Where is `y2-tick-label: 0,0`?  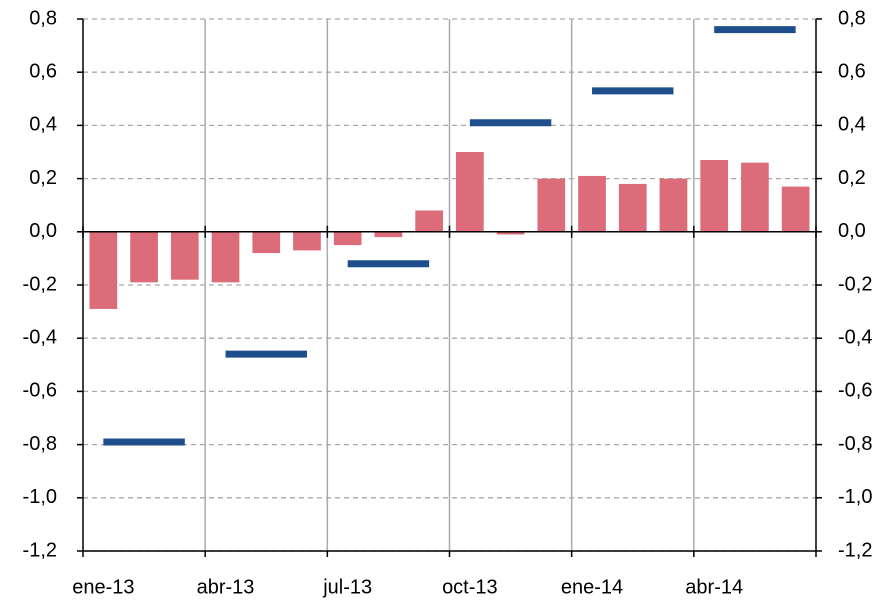 y2-tick-label: 0,0 is located at coordinates (852, 231).